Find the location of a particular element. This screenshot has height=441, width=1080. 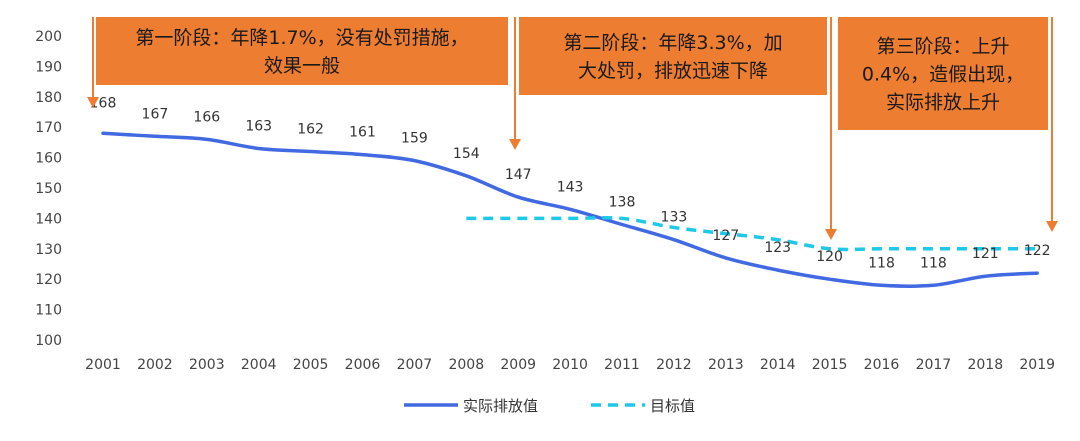

data-label: 121 is located at coordinates (985, 254).